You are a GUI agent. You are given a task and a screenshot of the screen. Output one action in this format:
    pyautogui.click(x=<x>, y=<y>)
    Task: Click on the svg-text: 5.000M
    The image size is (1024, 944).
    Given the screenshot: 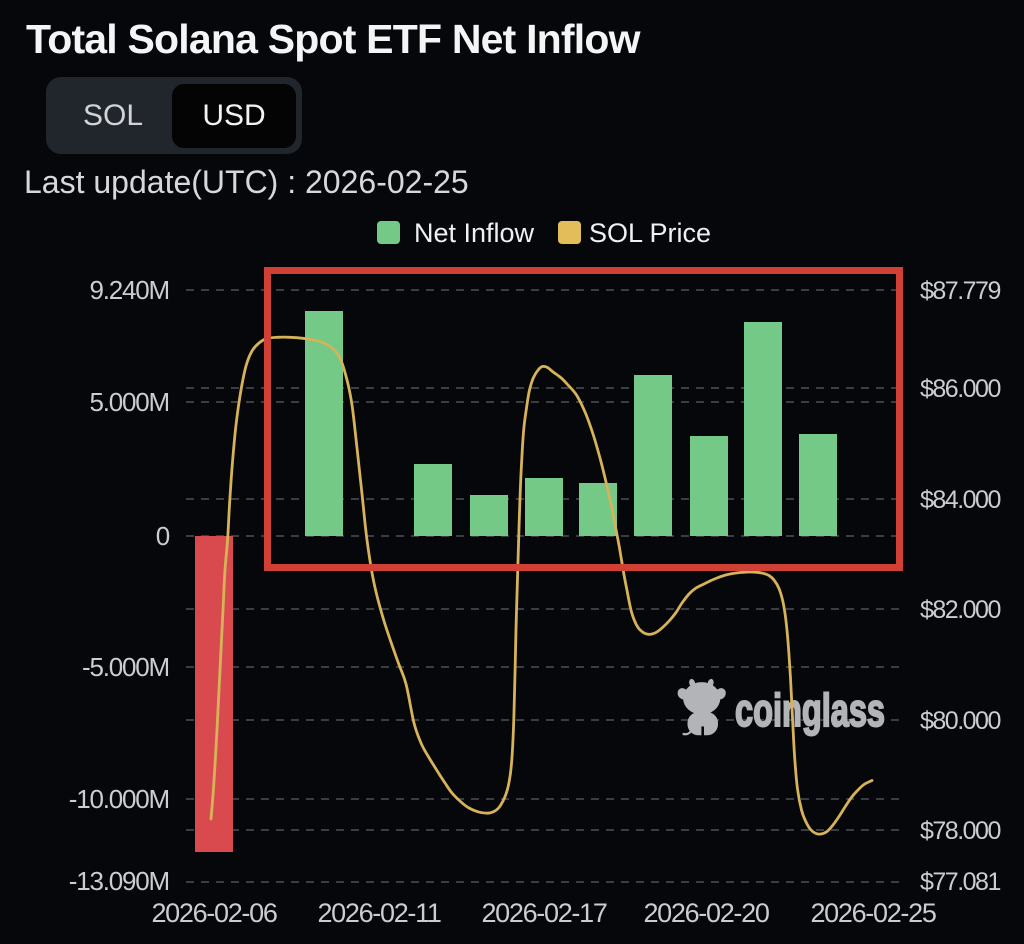 What is the action you would take?
    pyautogui.click(x=129, y=402)
    